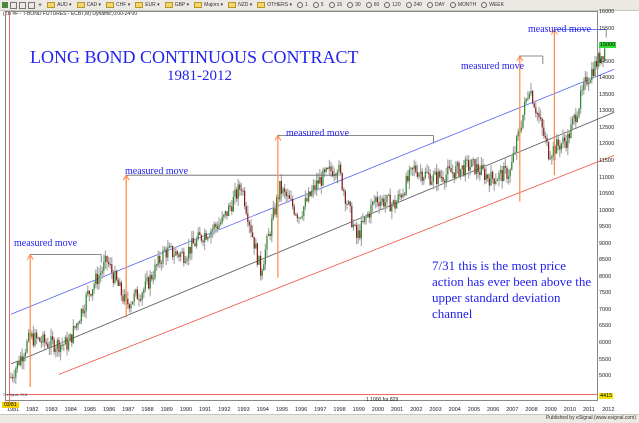 This screenshot has height=423, width=639. I want to click on x-tick-label: 1994, so click(262, 410).